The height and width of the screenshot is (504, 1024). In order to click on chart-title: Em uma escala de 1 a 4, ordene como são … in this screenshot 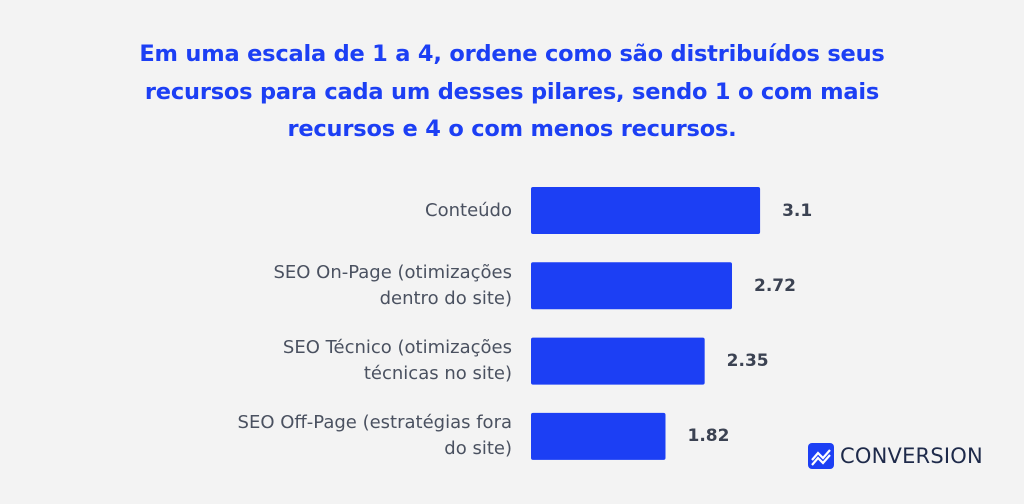, I will do `click(512, 91)`.